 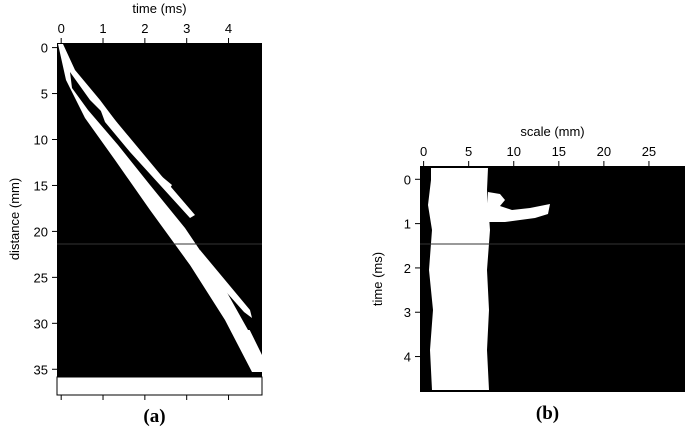 What do you see at coordinates (159, 386) in the screenshot?
I see `image-strip` at bounding box center [159, 386].